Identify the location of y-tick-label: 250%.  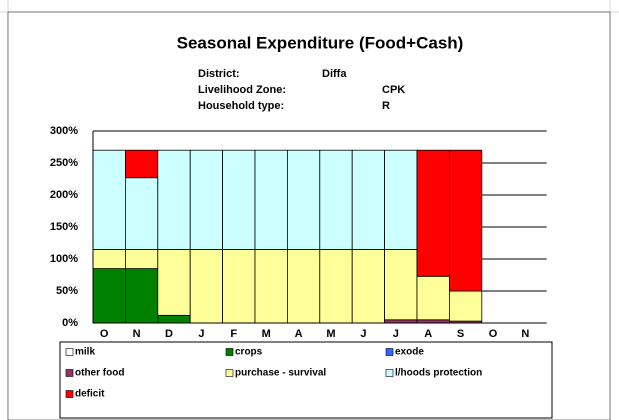
(64, 163).